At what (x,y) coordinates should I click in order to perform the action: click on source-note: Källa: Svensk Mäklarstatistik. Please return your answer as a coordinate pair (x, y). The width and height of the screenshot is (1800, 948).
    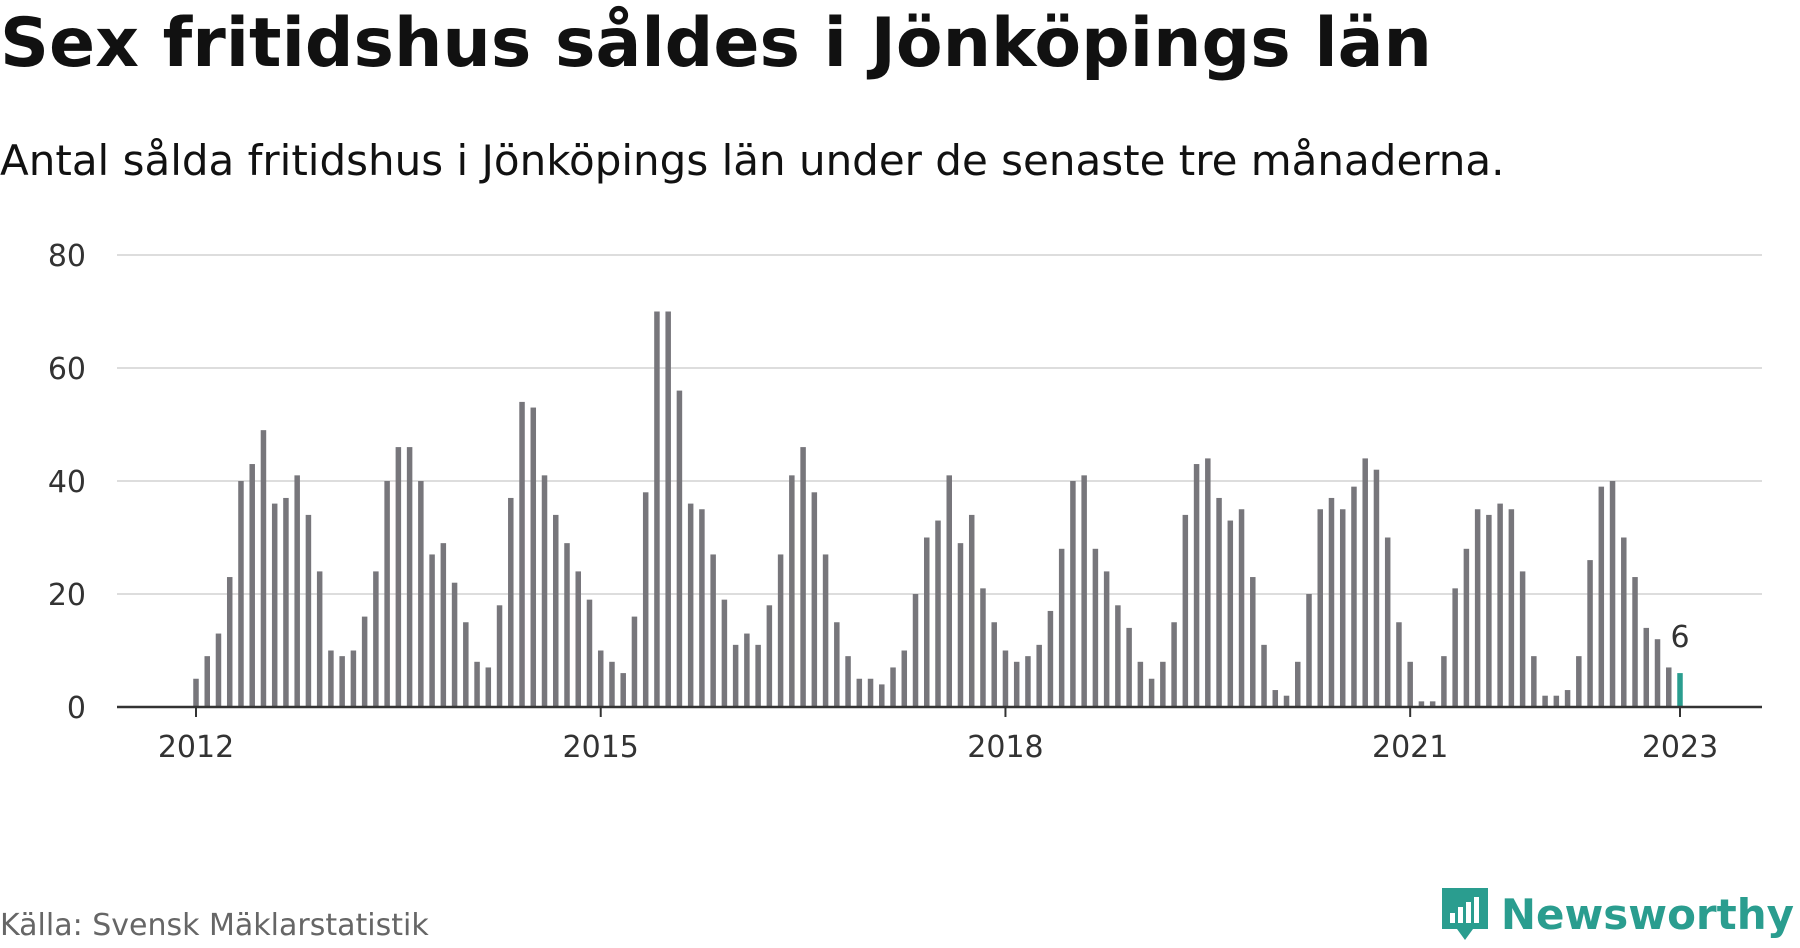
    Looking at the image, I should click on (214, 925).